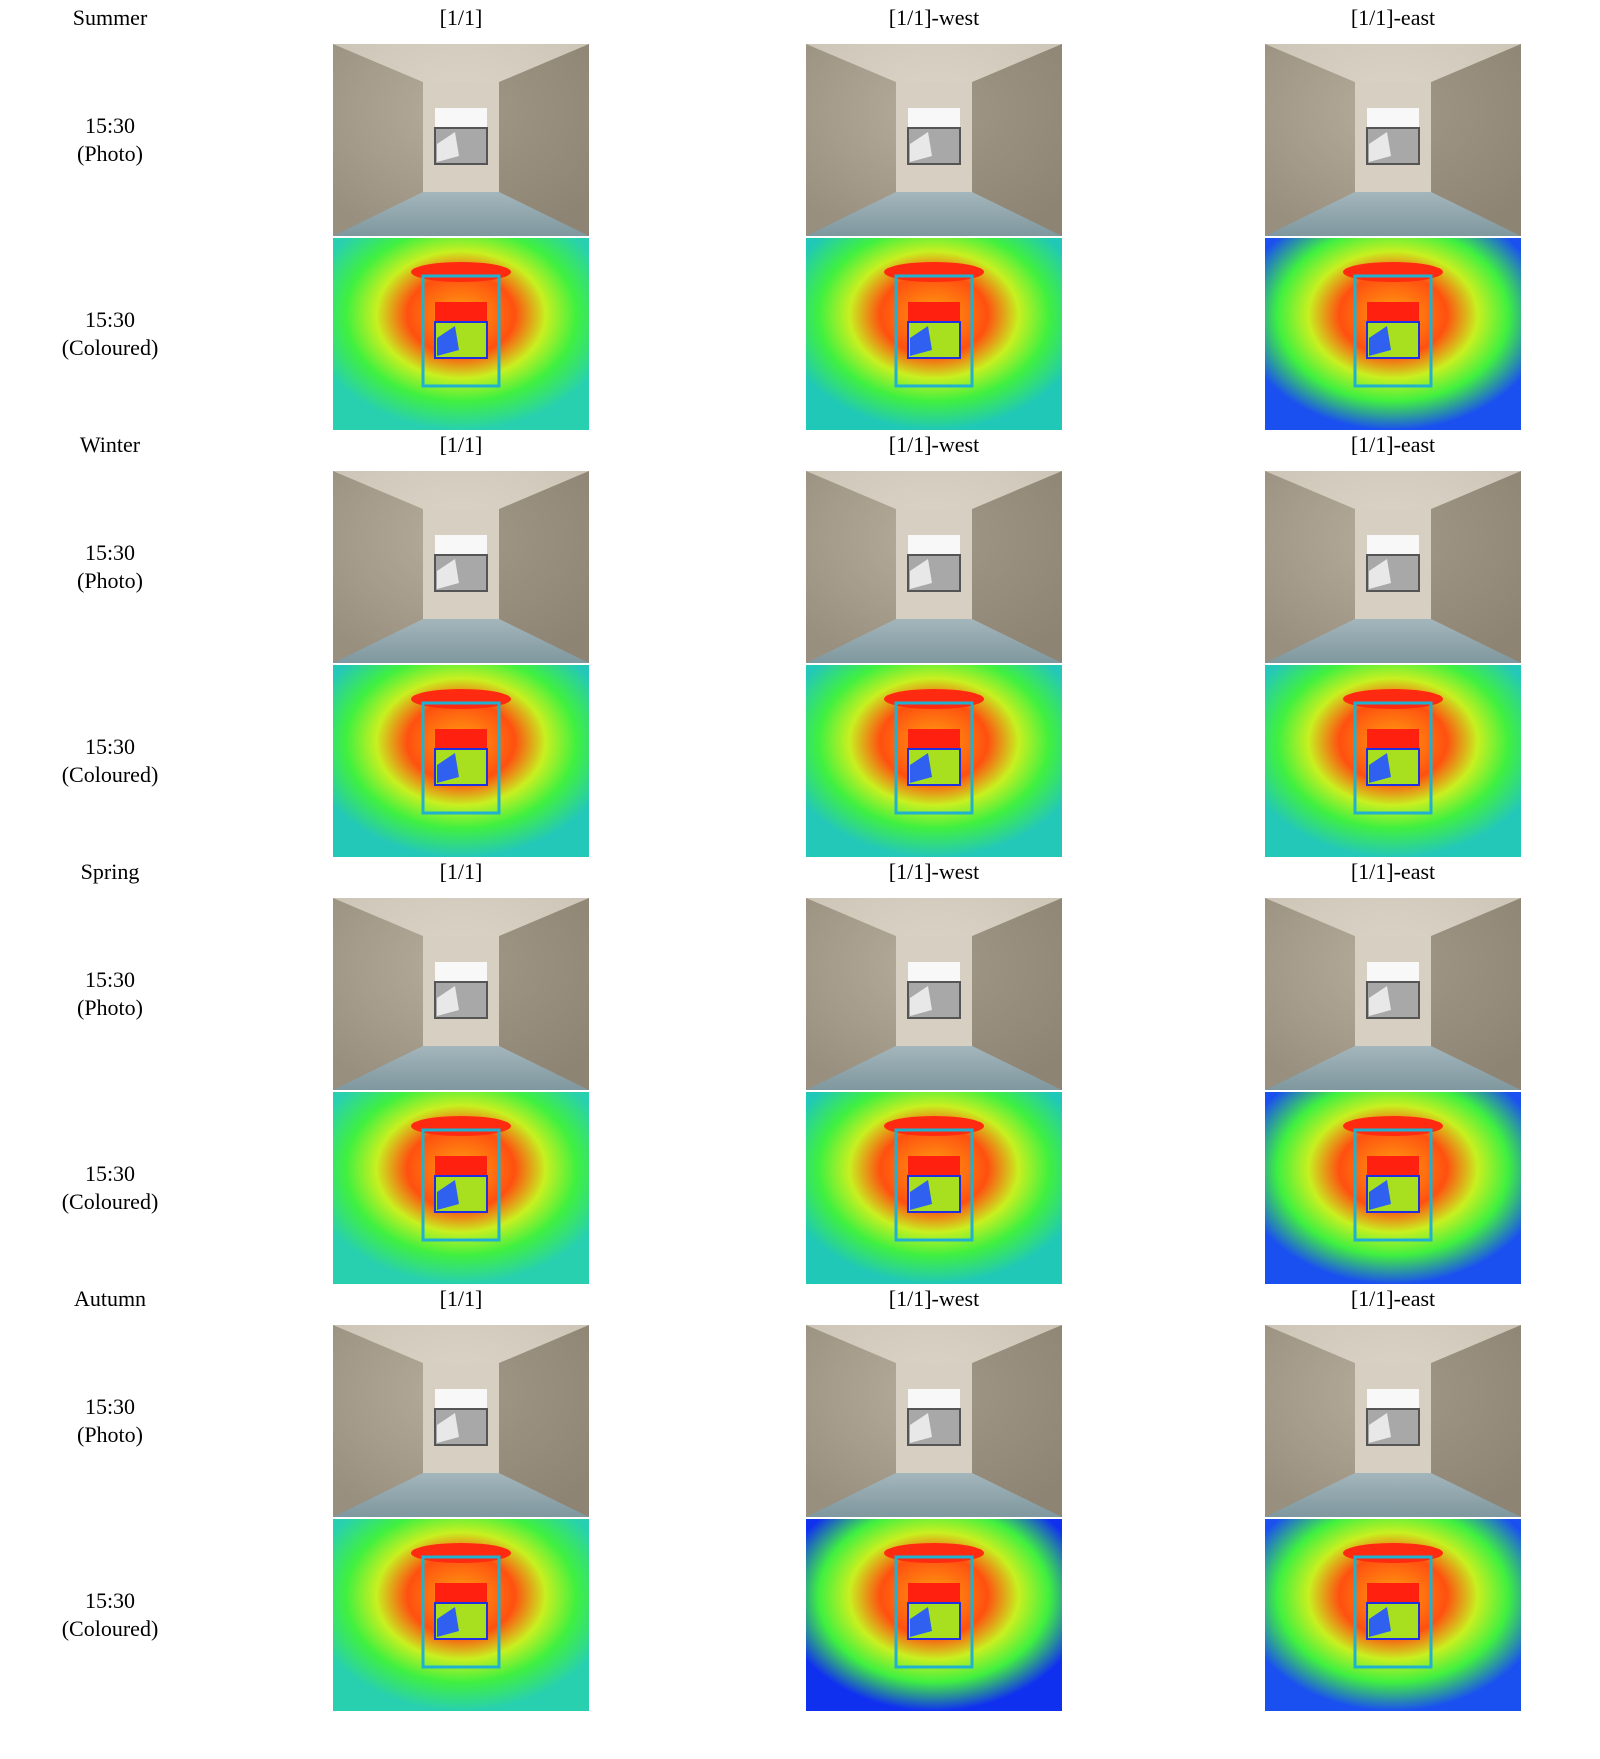  What do you see at coordinates (110, 993) in the screenshot?
I see `row-label-photo-spring: 15:30 (Photo)` at bounding box center [110, 993].